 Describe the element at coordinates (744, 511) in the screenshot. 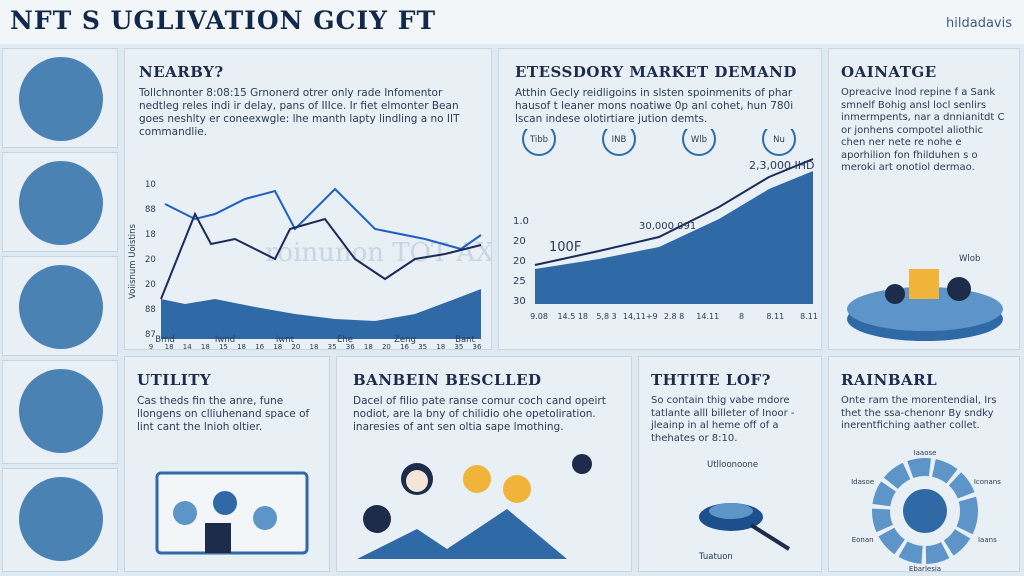

I see `illustration: Utlloonoone Tuatuon` at that location.